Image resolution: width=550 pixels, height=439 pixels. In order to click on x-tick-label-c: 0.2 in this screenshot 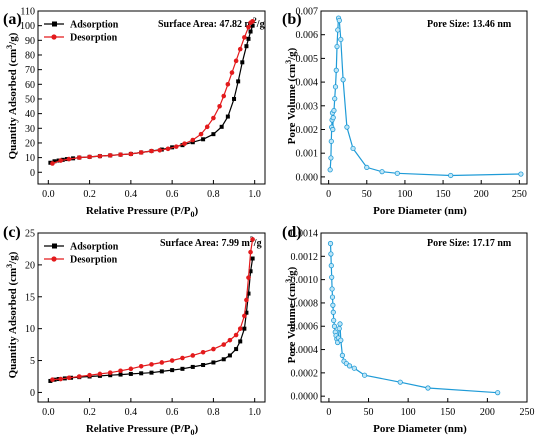, I will do `click(89, 412)`.